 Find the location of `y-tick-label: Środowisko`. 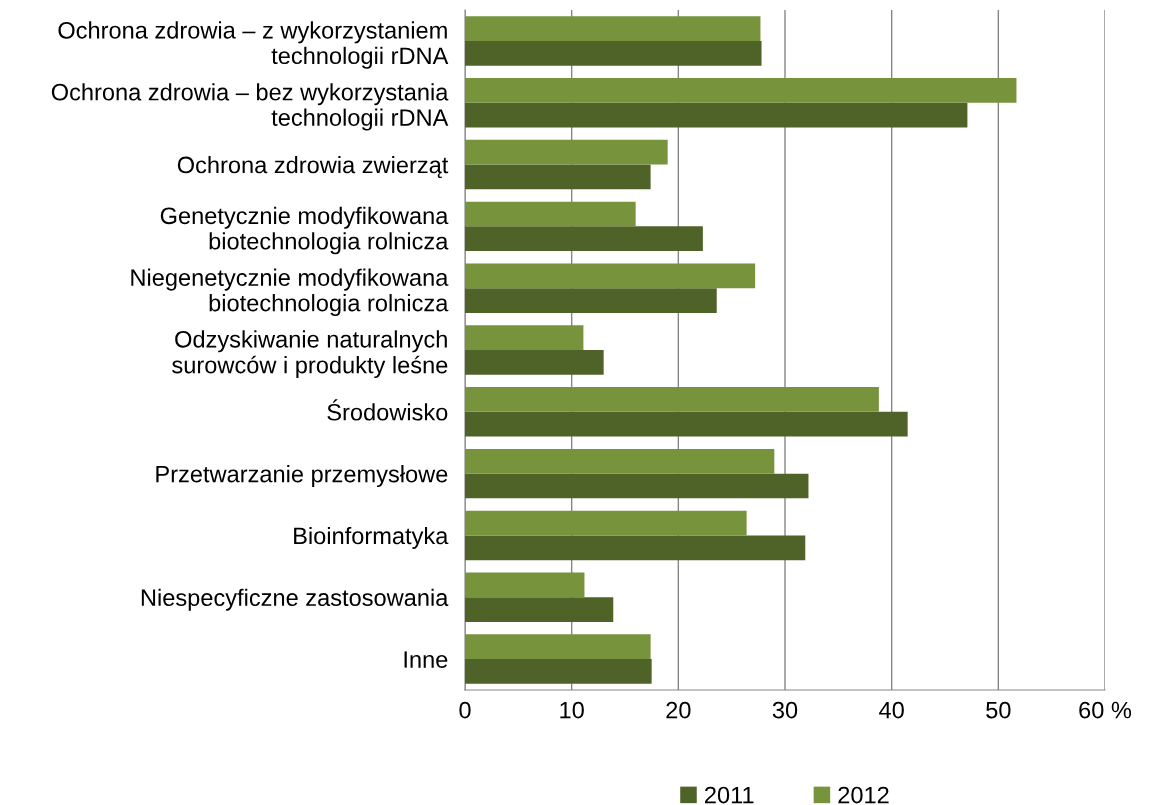

y-tick-label: Środowisko is located at coordinates (387, 410).